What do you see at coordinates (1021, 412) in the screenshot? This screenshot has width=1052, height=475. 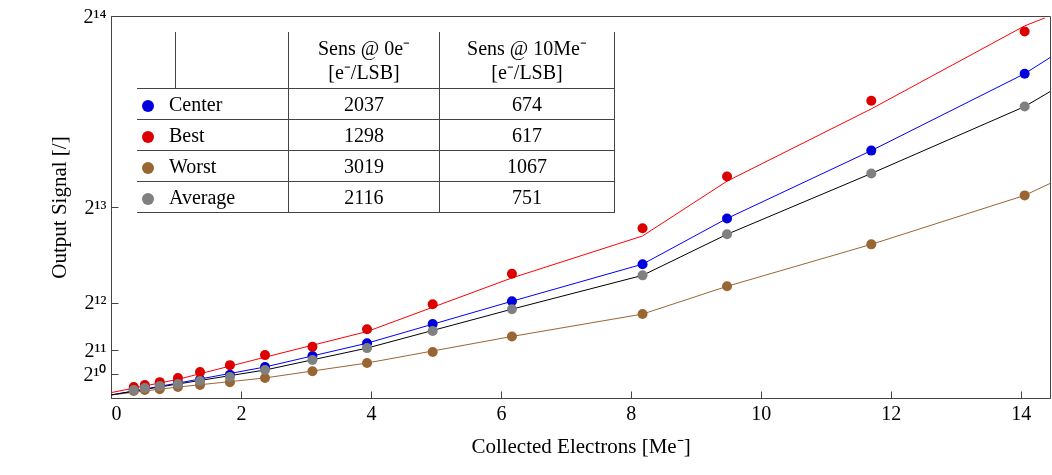 I see `x-tick-label: 14` at bounding box center [1021, 412].